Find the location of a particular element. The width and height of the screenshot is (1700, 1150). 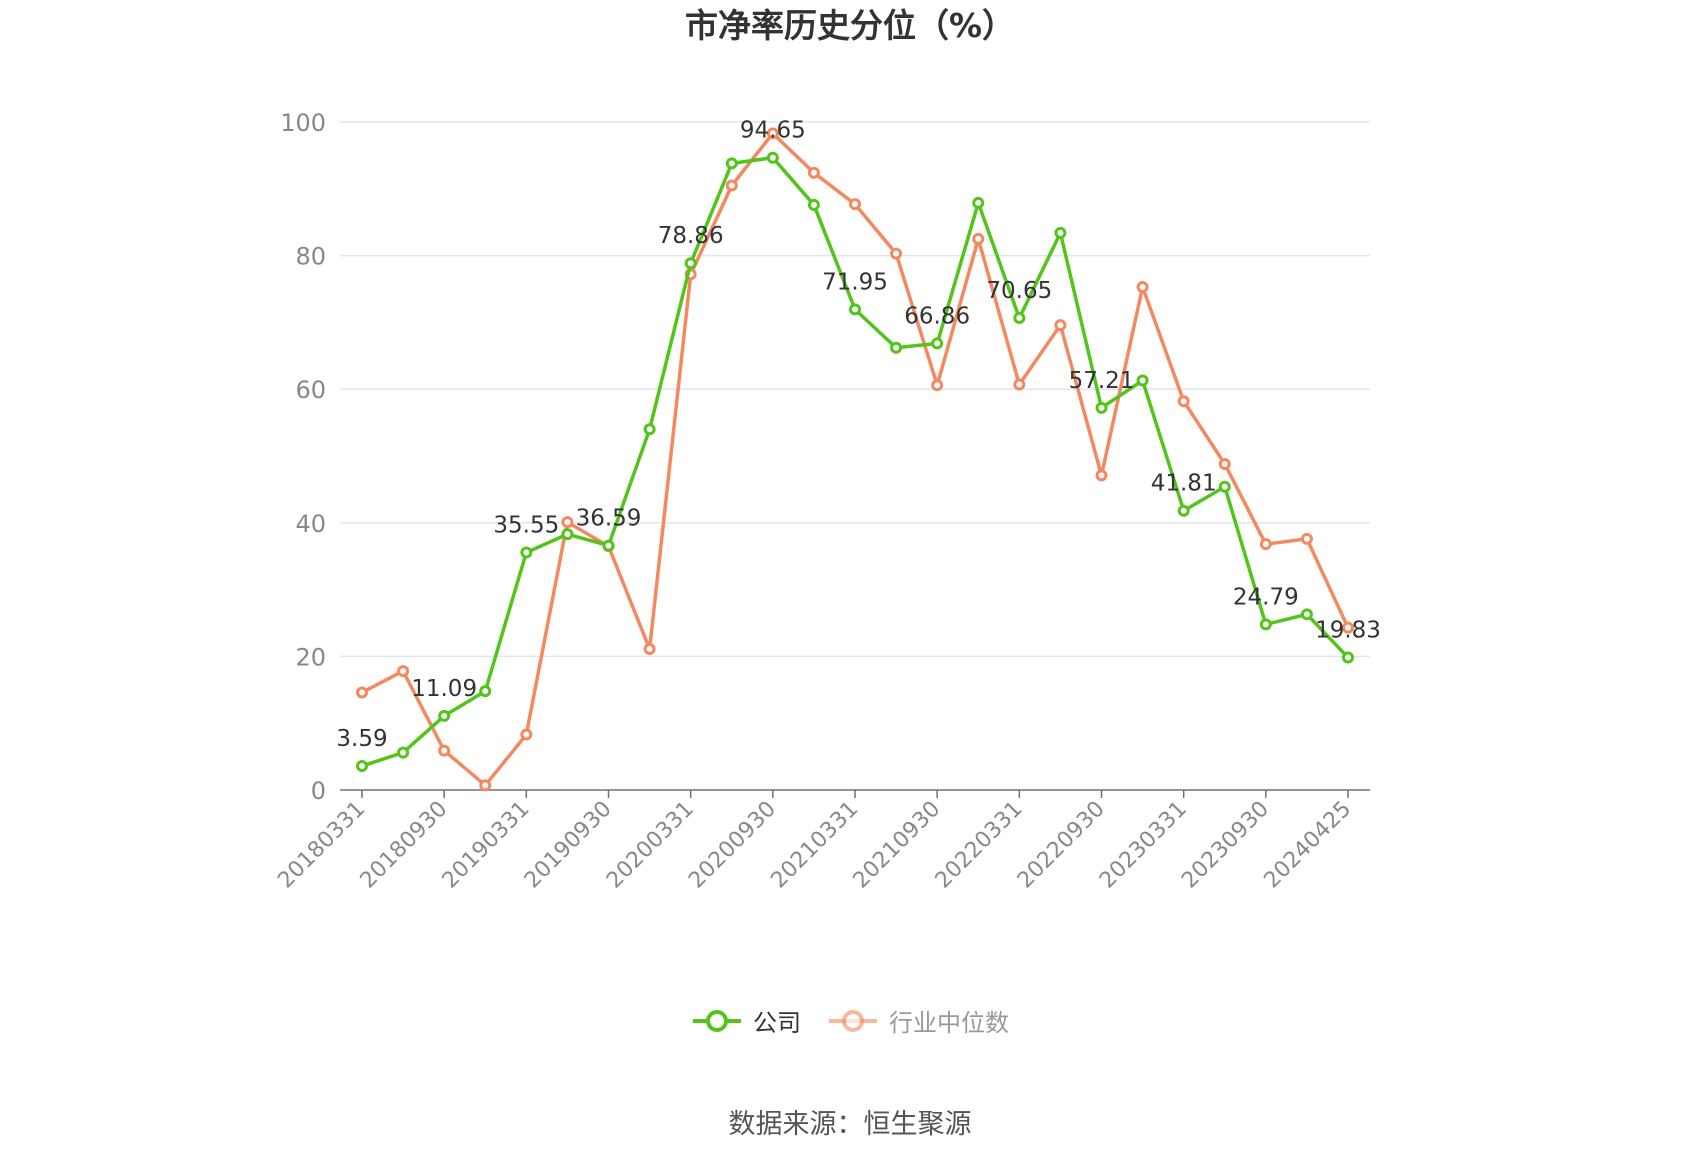

x-tick-label: 20220331 is located at coordinates (979, 845).